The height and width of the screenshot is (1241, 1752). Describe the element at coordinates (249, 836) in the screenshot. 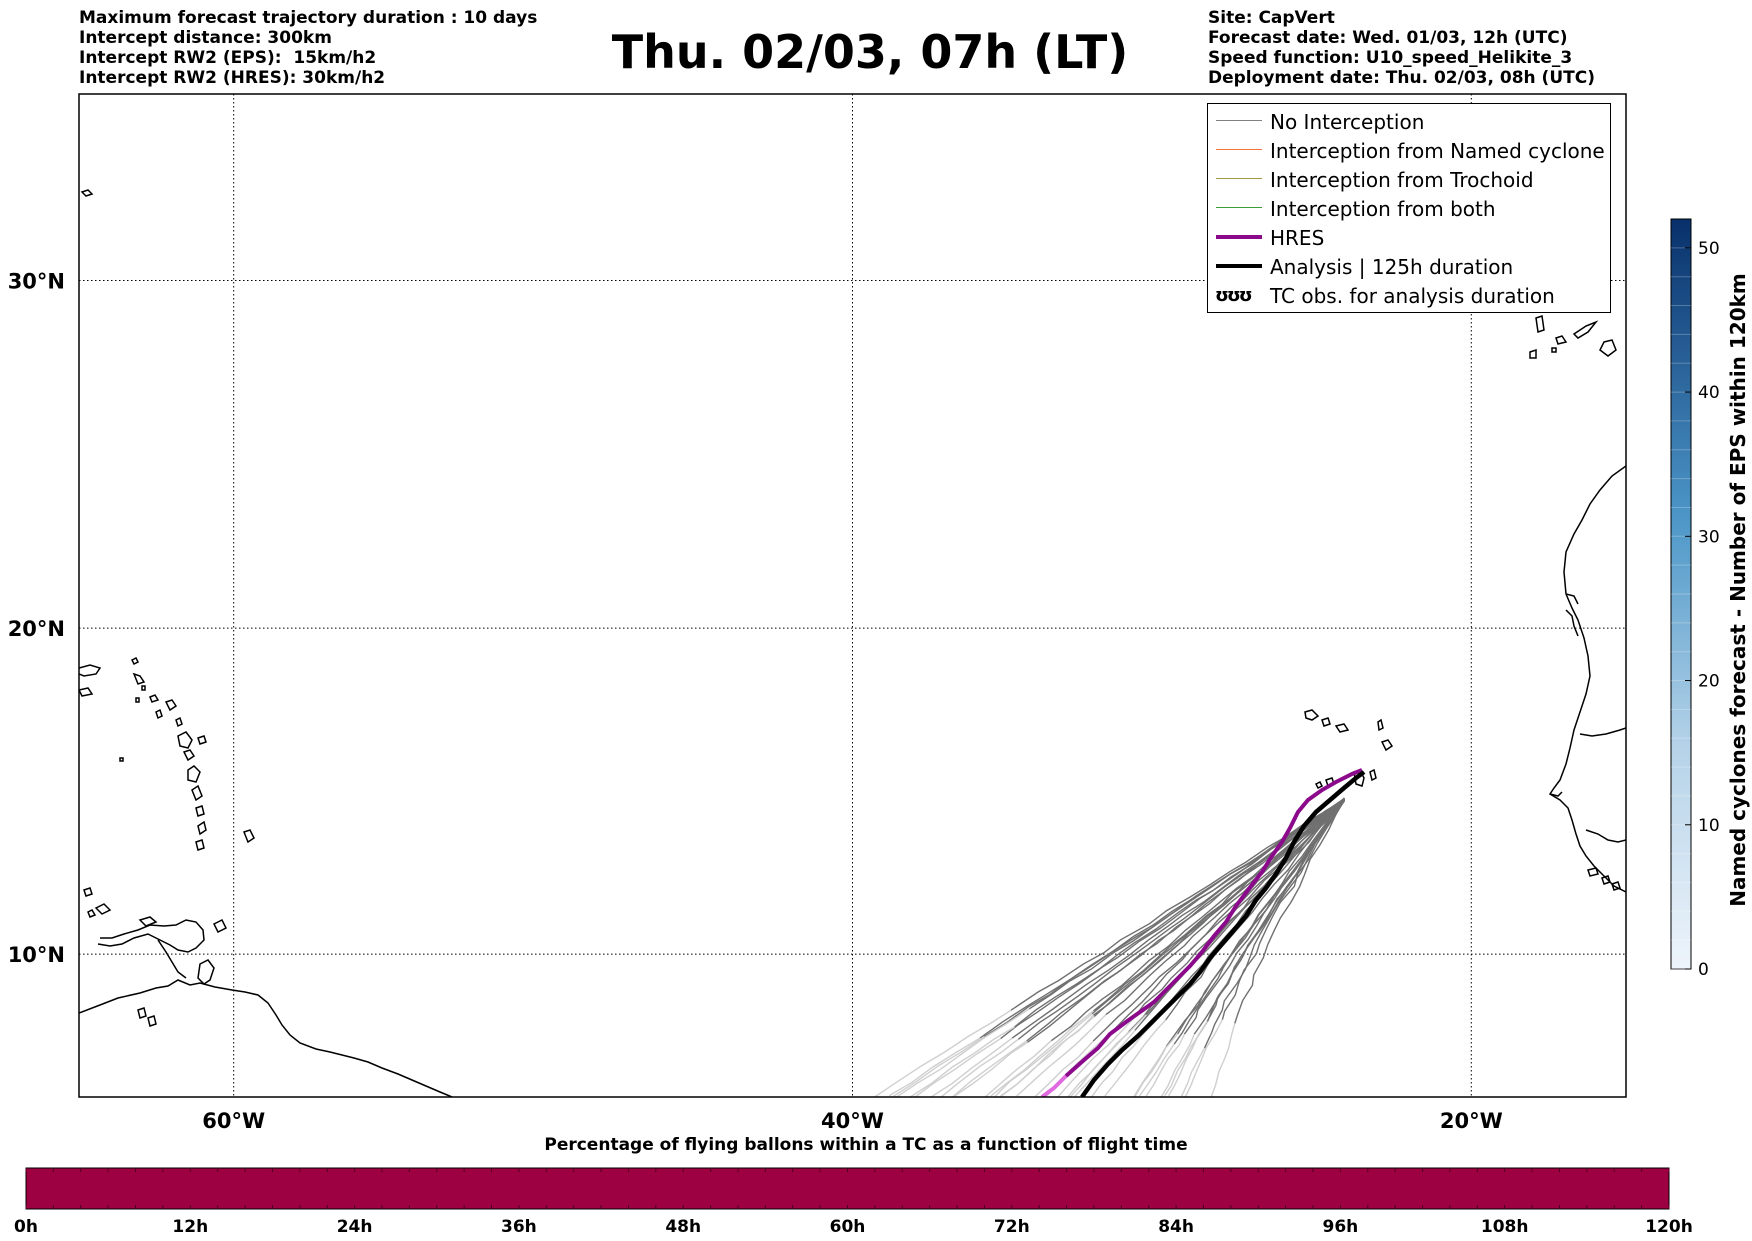

I see `island-barbados` at that location.